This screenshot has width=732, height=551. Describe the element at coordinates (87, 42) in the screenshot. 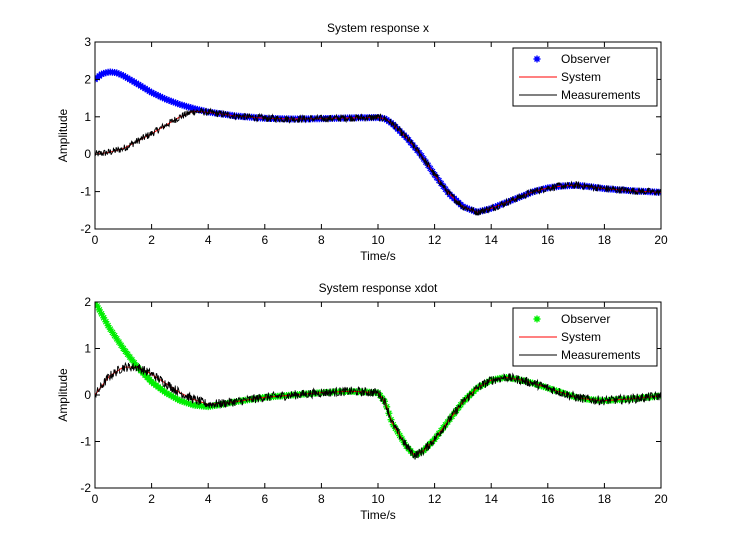

I see `y-tick-label: 3` at that location.